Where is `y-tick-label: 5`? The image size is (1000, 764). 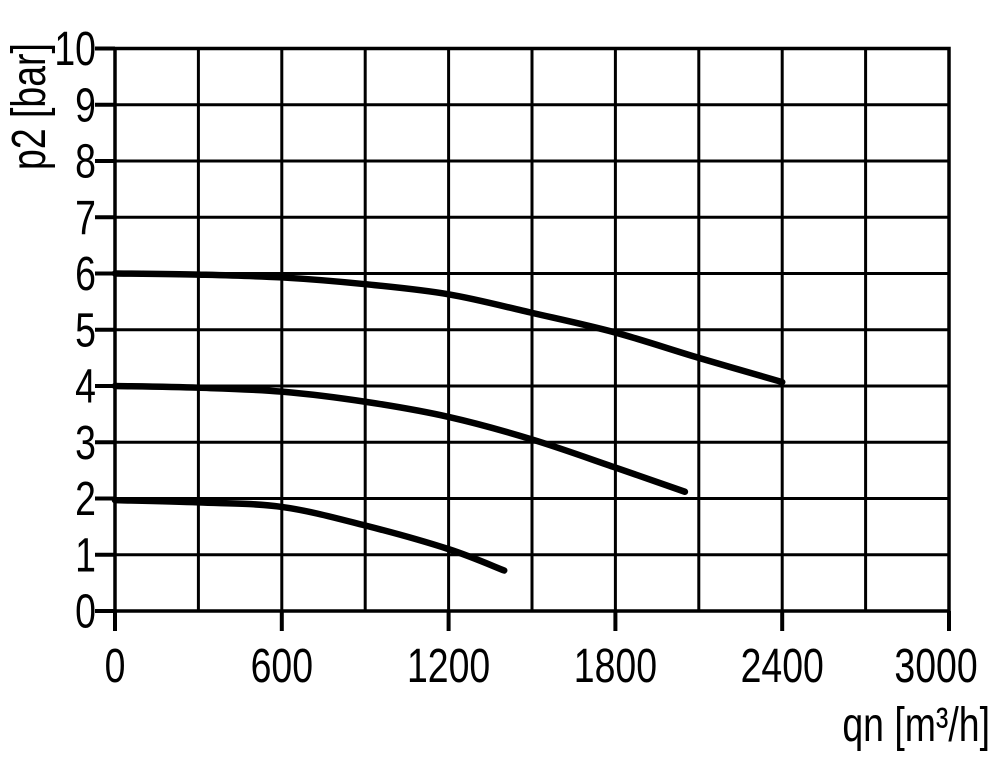 y-tick-label: 5 is located at coordinates (85, 331).